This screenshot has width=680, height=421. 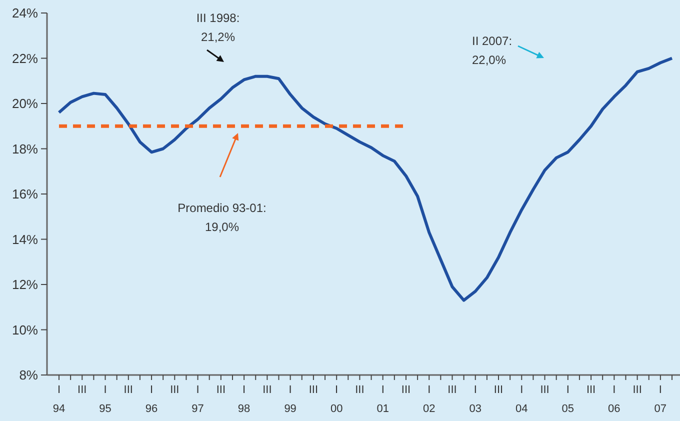 I want to click on x-tick-label: I 07, so click(x=660, y=399).